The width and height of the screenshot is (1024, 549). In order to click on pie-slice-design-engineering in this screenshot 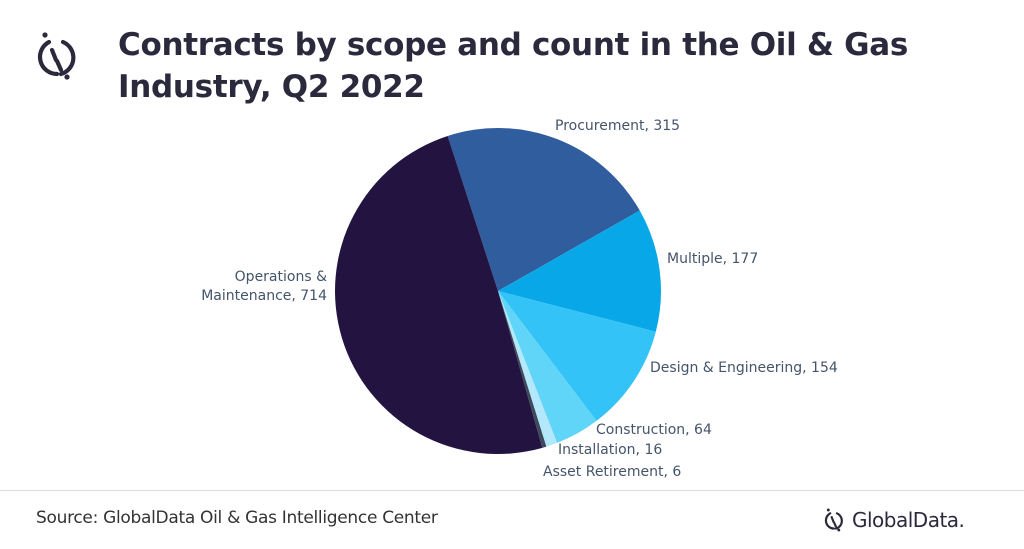, I will do `click(577, 356)`.